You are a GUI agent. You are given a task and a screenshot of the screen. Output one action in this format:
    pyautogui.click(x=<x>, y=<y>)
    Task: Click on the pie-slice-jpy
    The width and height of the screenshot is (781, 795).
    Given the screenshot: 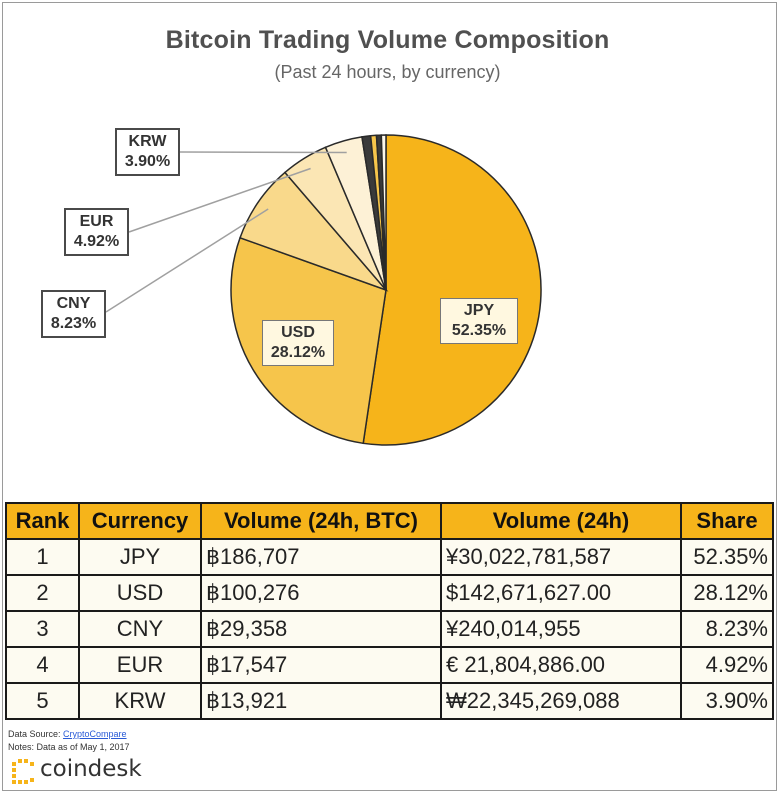 What is the action you would take?
    pyautogui.click(x=452, y=290)
    